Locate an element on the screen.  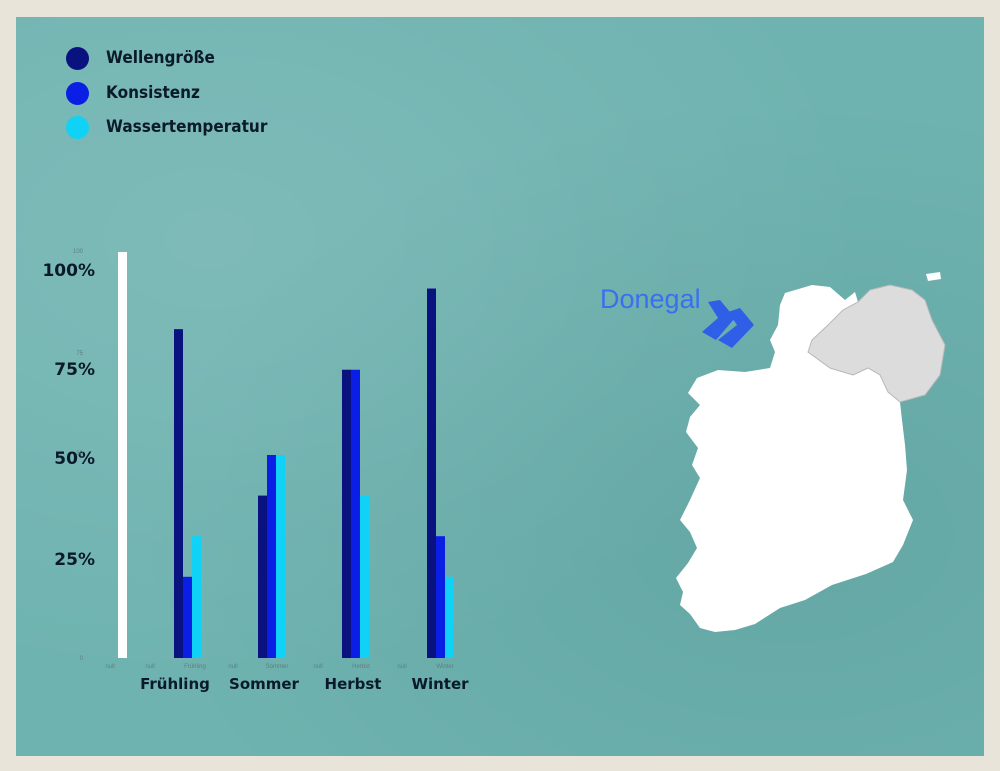
small-tick-label: 75 is located at coordinates (79, 354).